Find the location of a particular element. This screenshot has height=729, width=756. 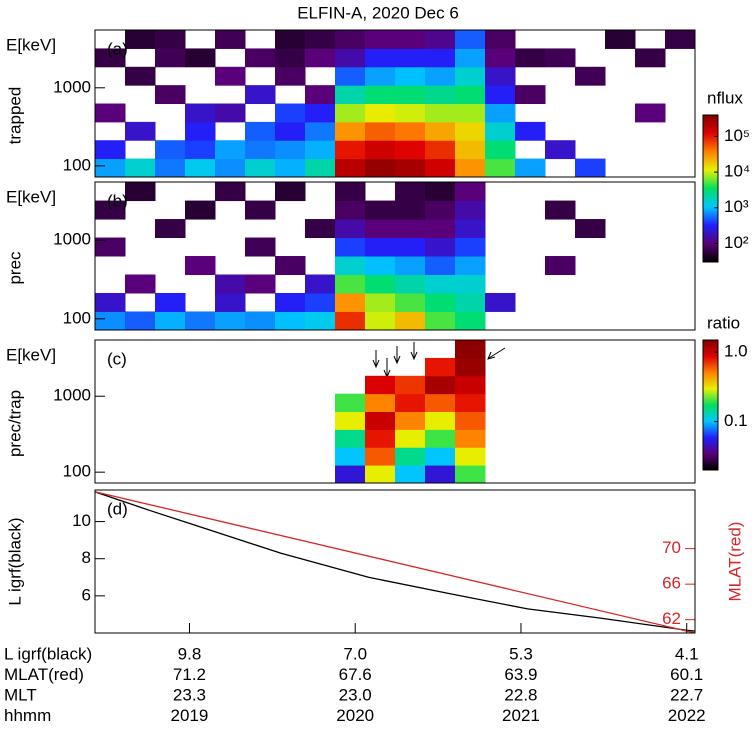

y-axis-label: L igrf(black) is located at coordinates (14, 561).